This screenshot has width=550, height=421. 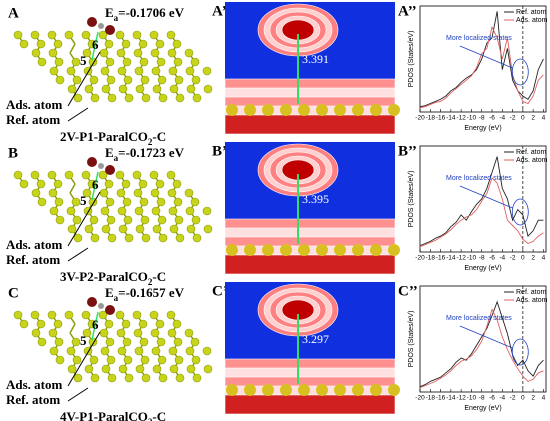 What do you see at coordinates (531, 12) in the screenshot?
I see `legend-label: Ref. atom` at bounding box center [531, 12].